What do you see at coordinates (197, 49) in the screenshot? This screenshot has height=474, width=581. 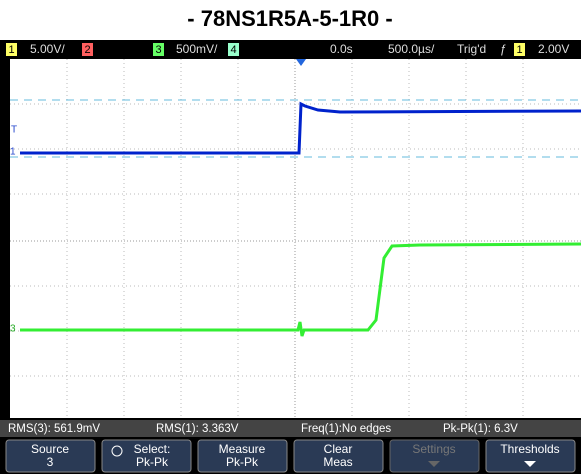 I see `ch3-scale: 500mV/` at bounding box center [197, 49].